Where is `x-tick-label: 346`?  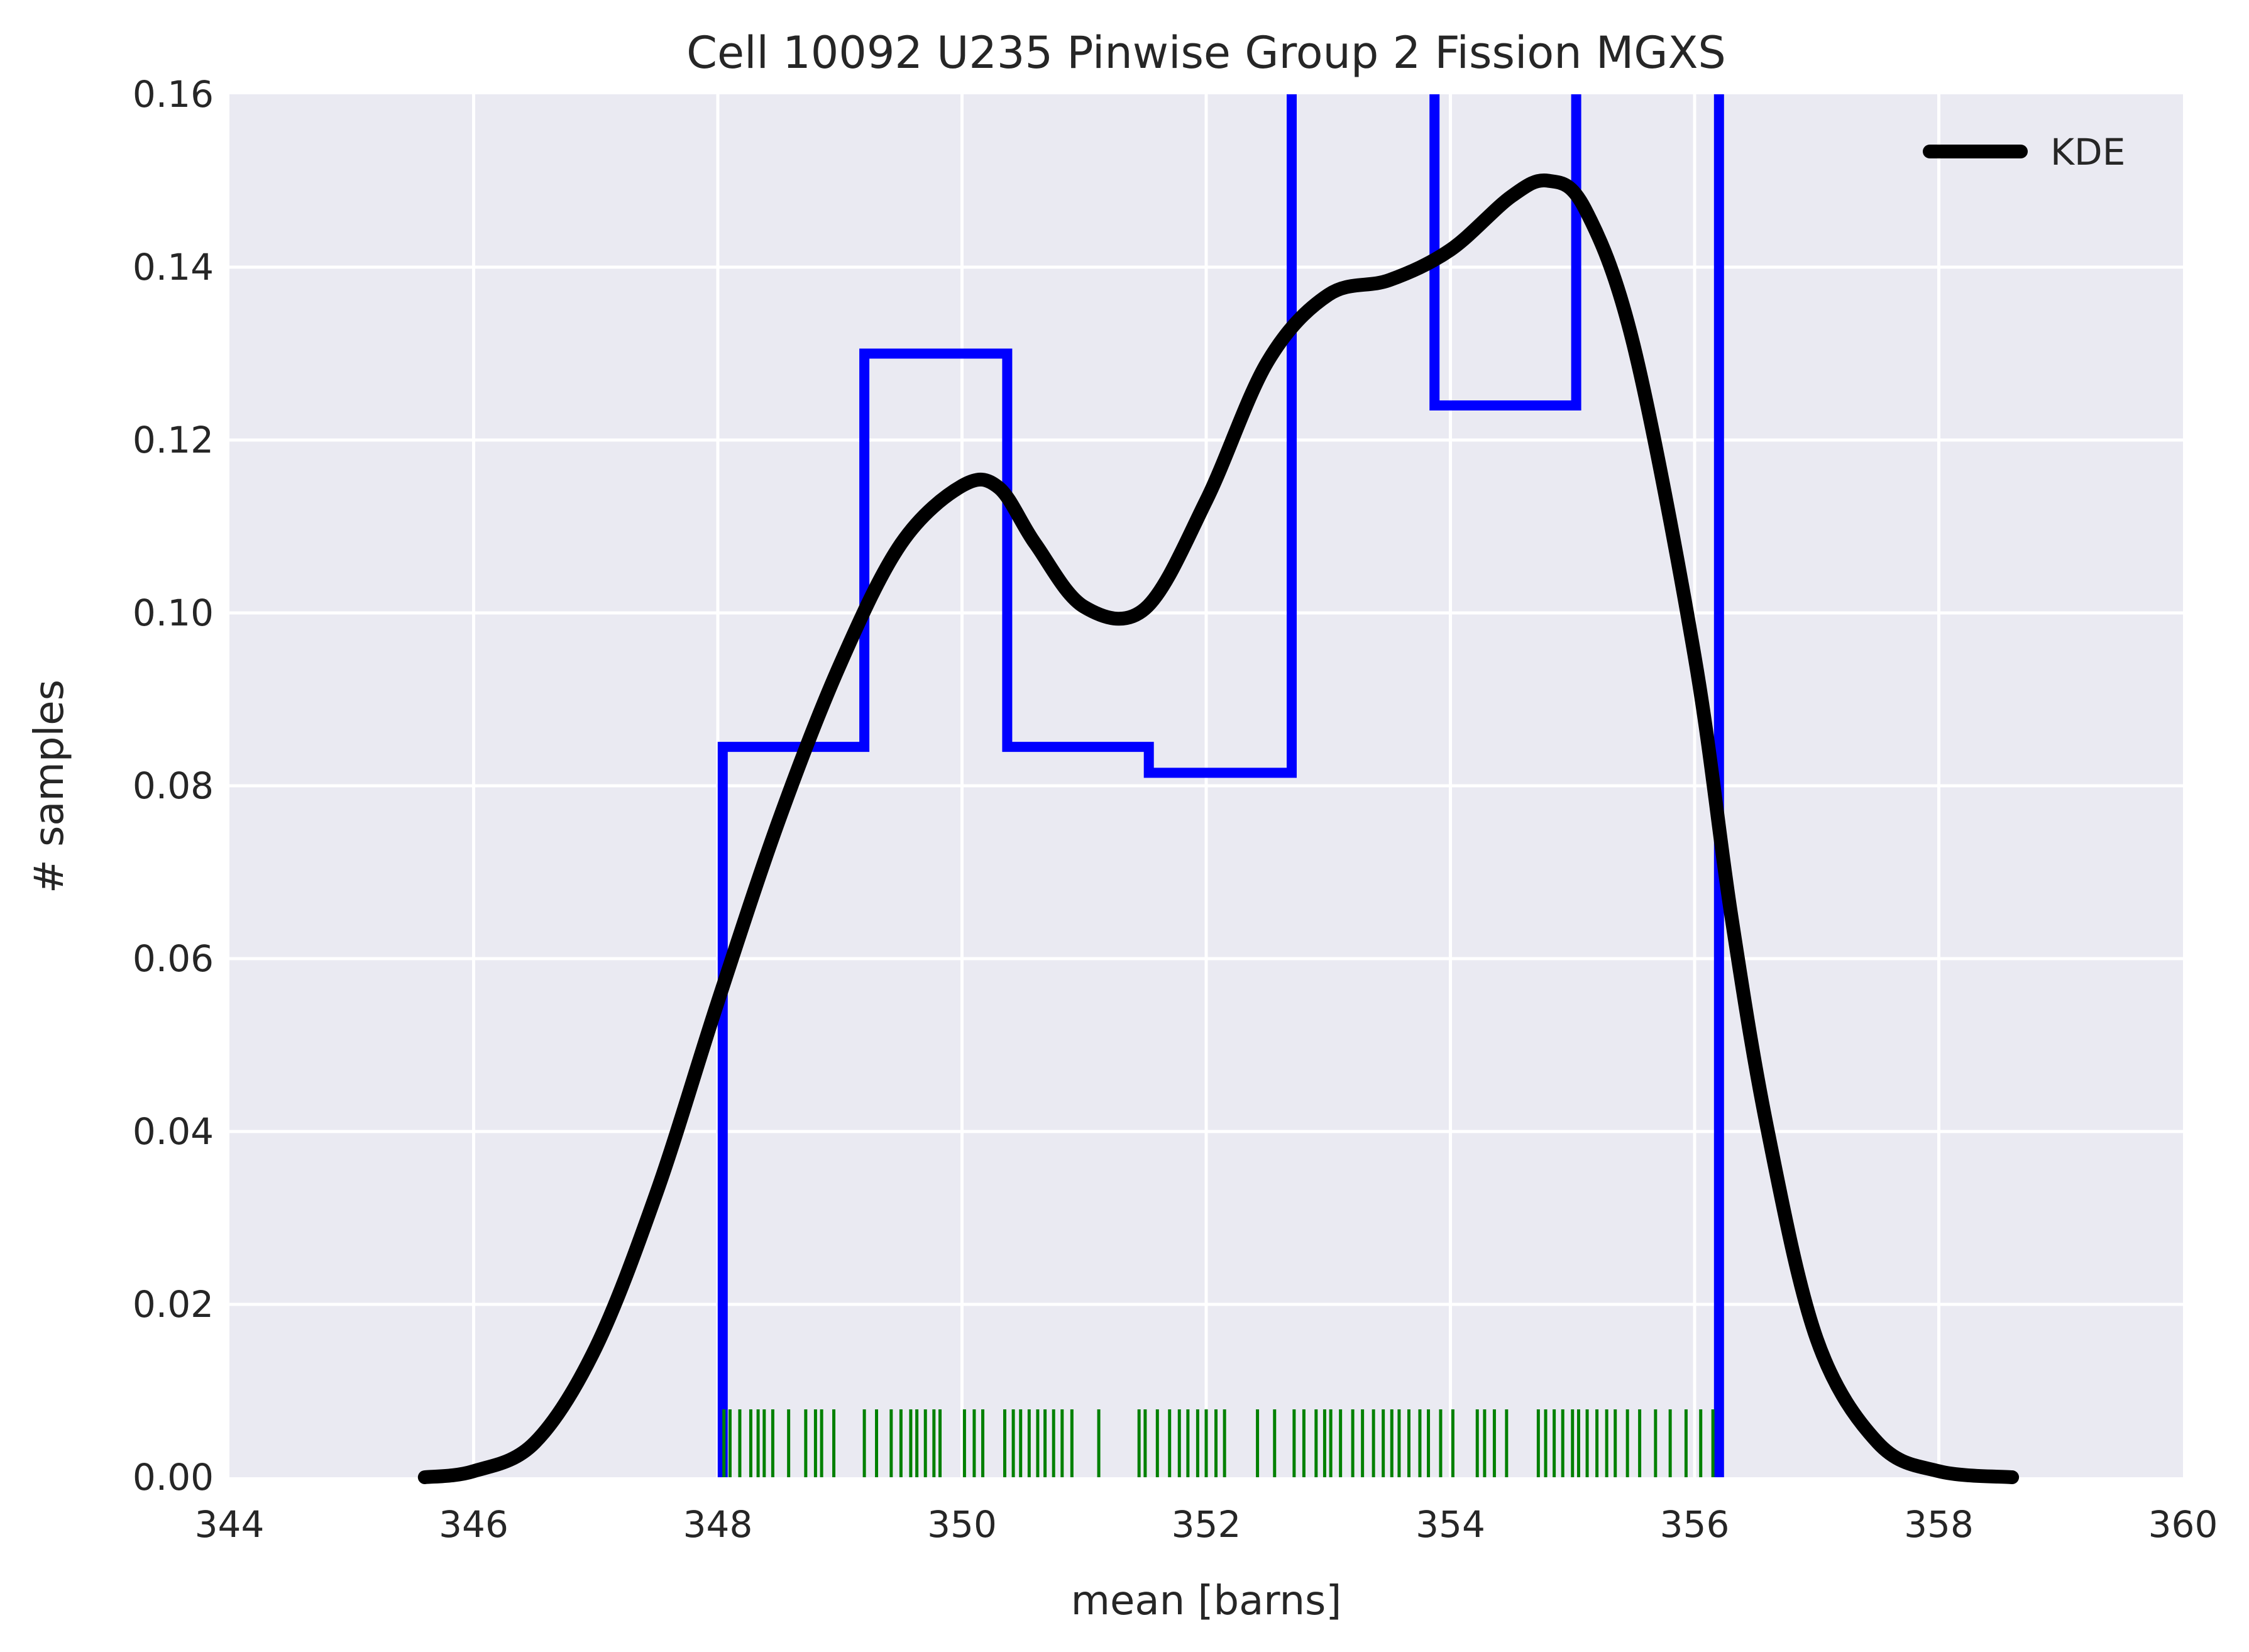 x-tick-label: 346 is located at coordinates (474, 1525).